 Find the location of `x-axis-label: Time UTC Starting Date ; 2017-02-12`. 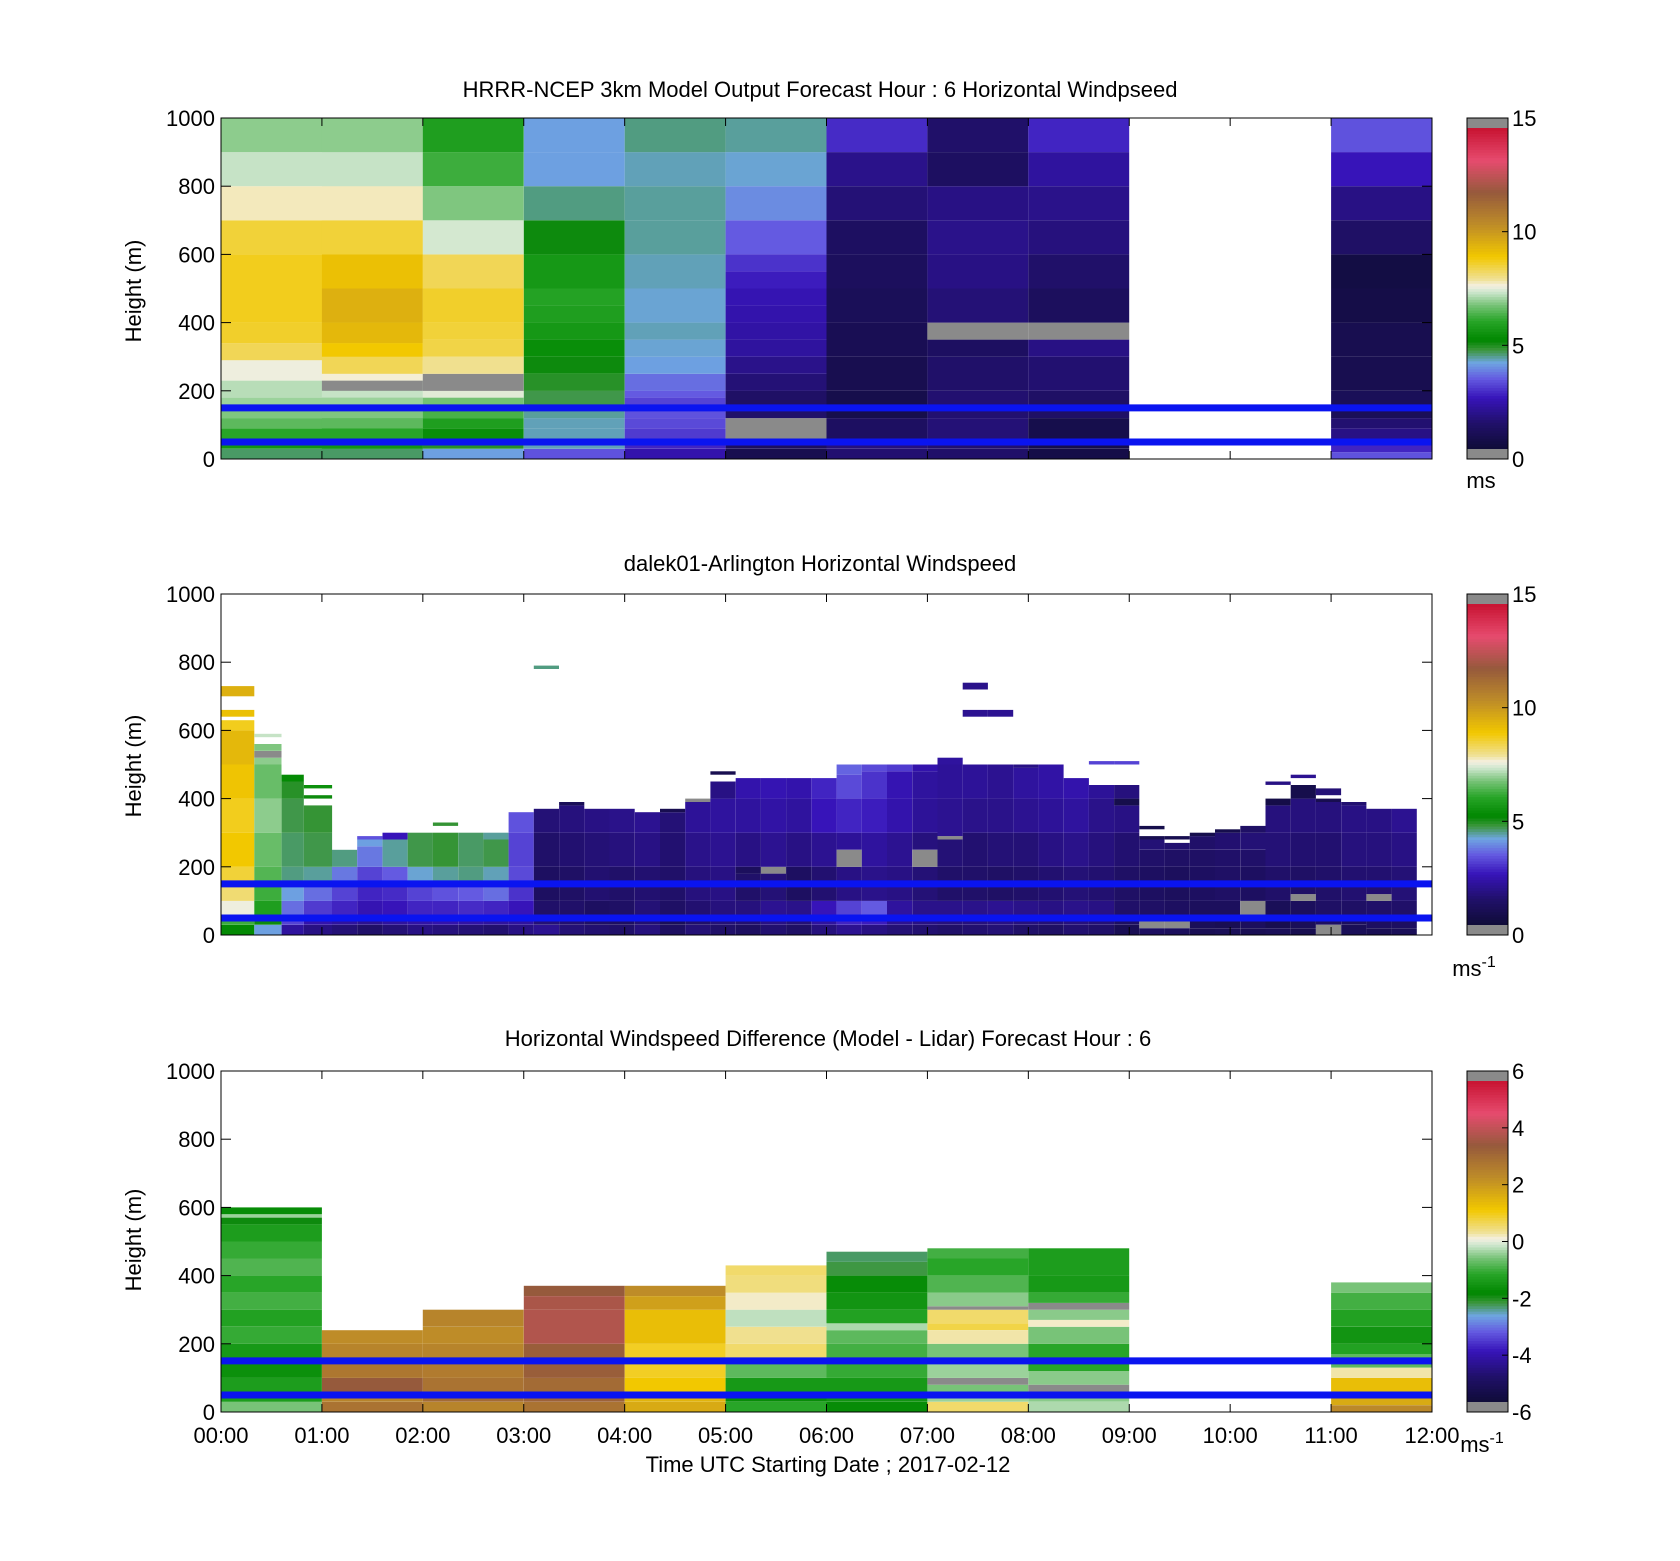

x-axis-label: Time UTC Starting Date ; 2017-02-12 is located at coordinates (828, 1464).